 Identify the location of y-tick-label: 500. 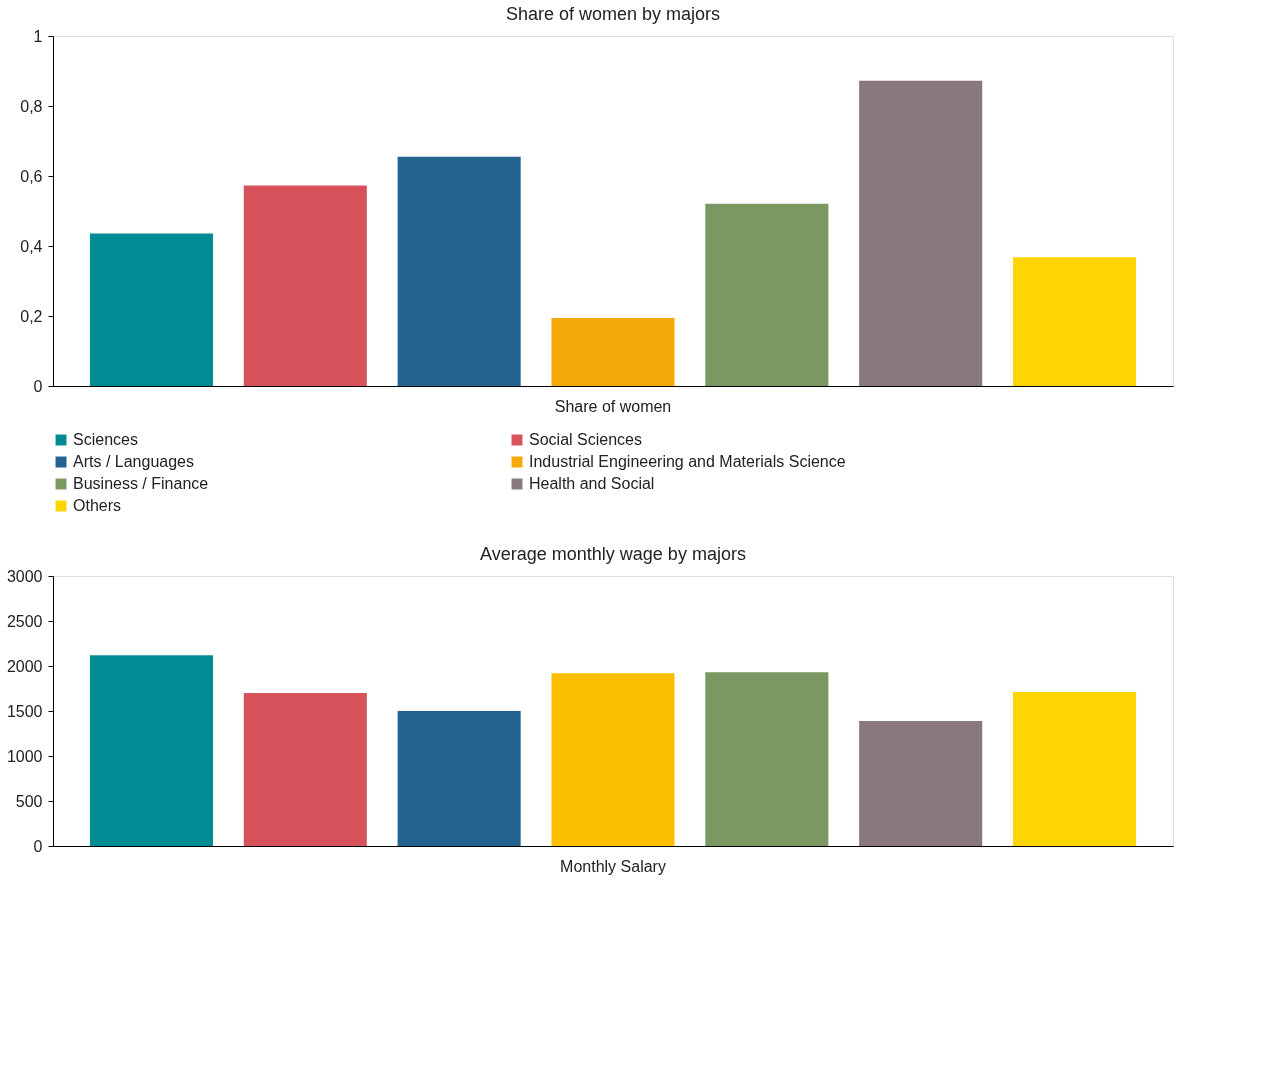
(29, 801).